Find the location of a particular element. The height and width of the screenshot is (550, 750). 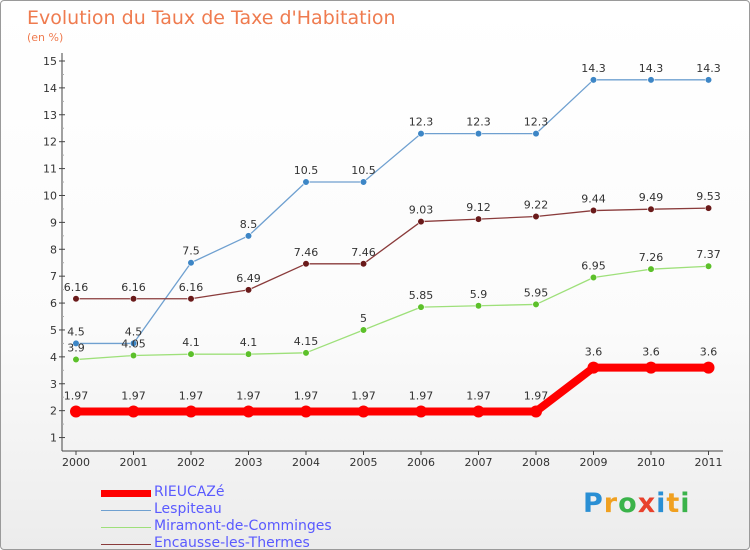

legend-label: Encausse-les-Thermes is located at coordinates (232, 542).